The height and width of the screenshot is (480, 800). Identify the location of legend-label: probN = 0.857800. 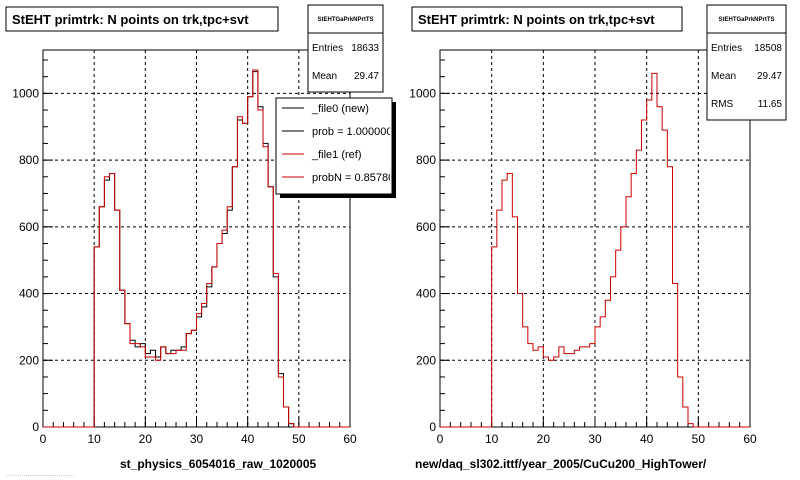
(356, 178).